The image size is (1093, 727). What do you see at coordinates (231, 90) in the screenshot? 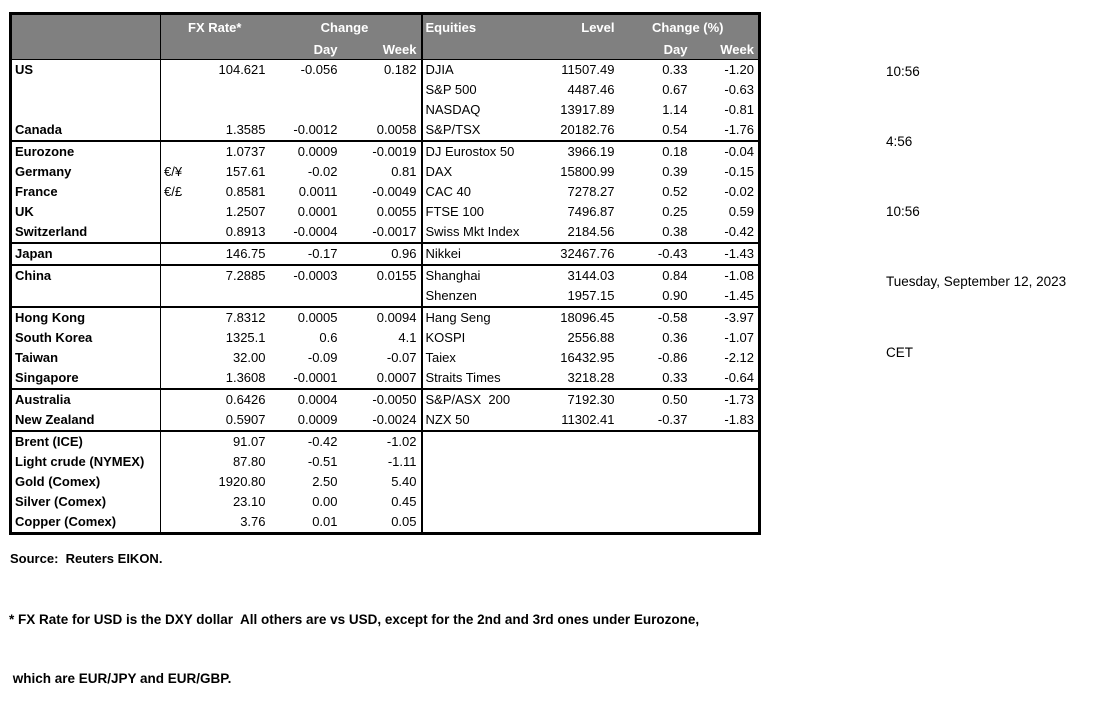
I see `fx-rate-cell` at bounding box center [231, 90].